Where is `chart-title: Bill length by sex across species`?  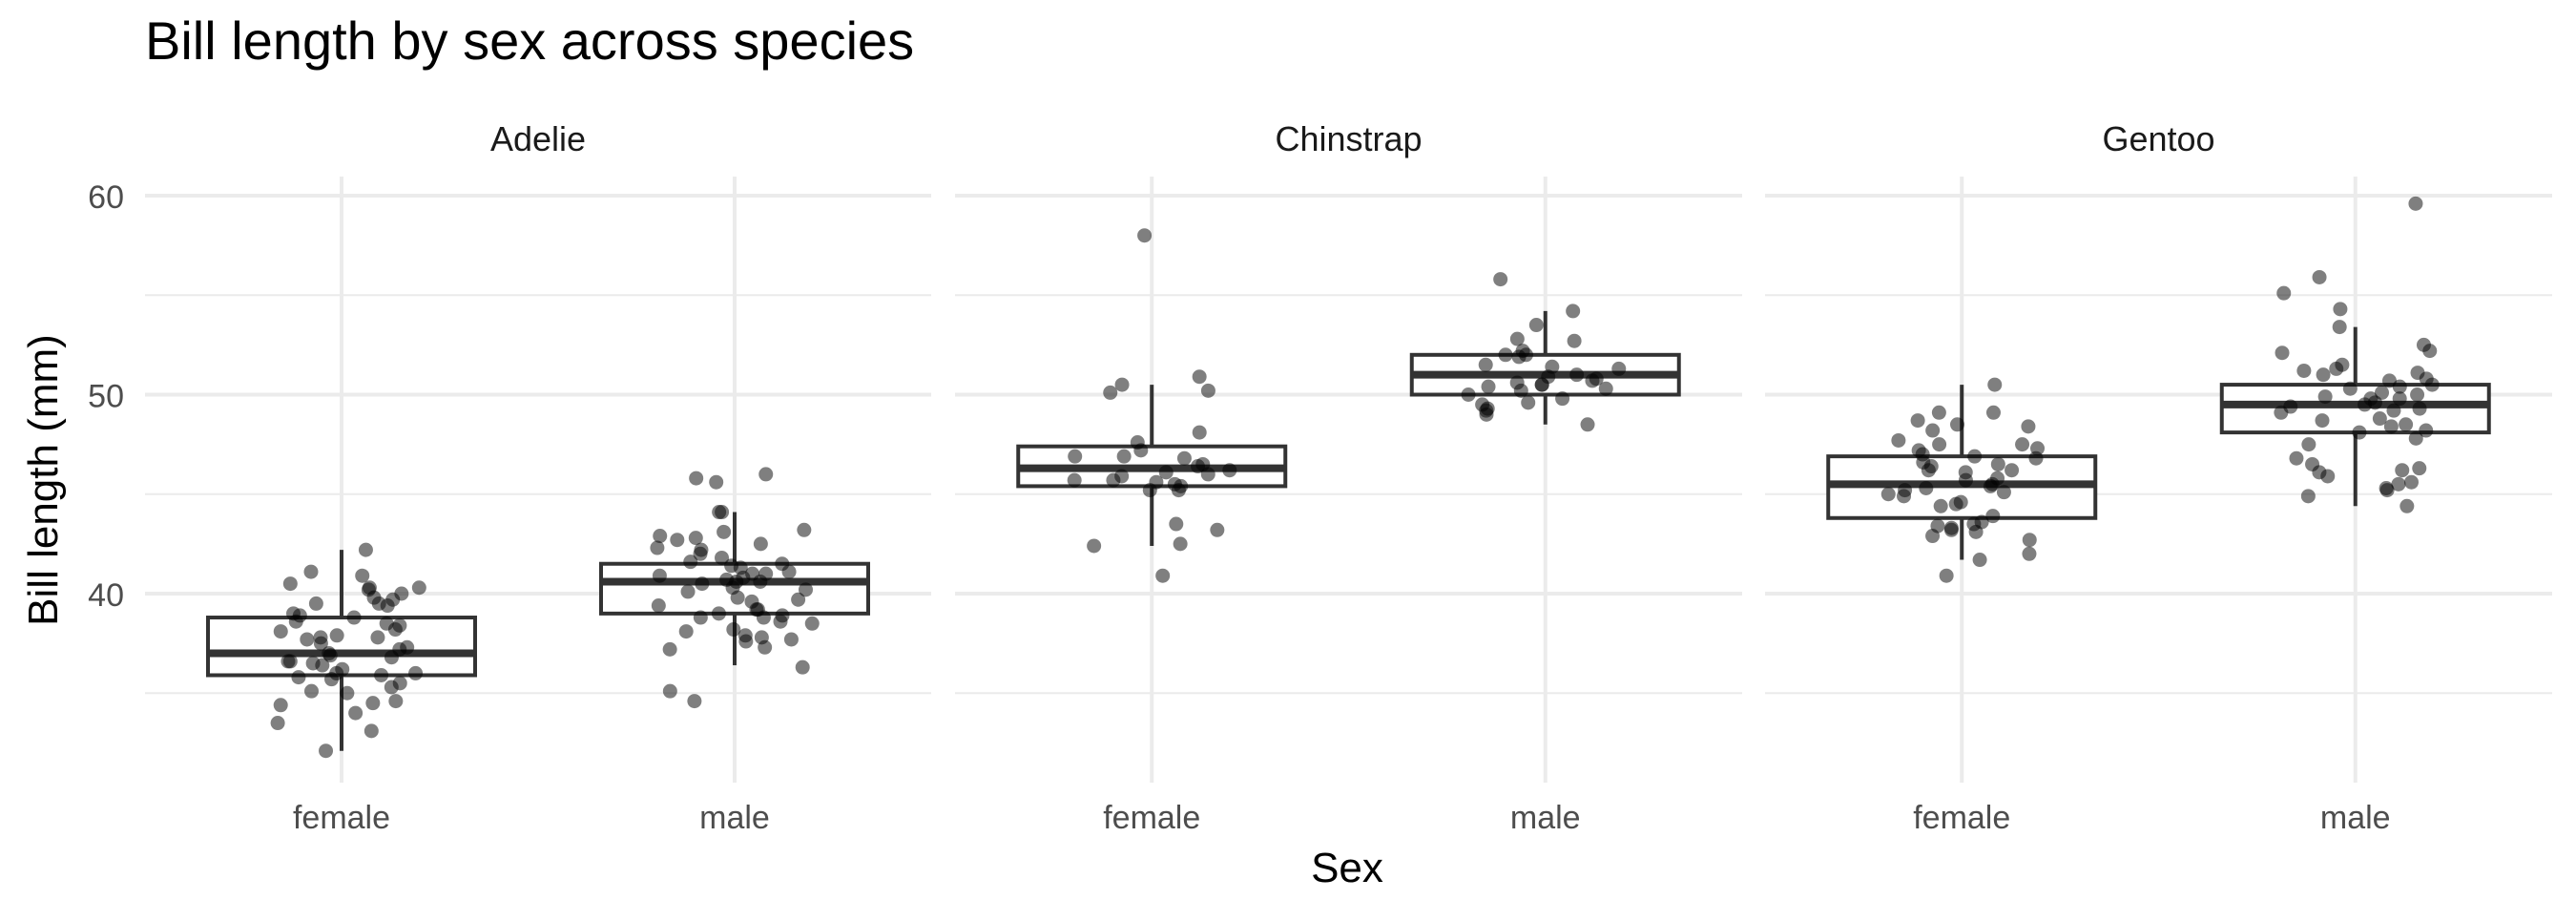
chart-title: Bill length by sex across species is located at coordinates (529, 40).